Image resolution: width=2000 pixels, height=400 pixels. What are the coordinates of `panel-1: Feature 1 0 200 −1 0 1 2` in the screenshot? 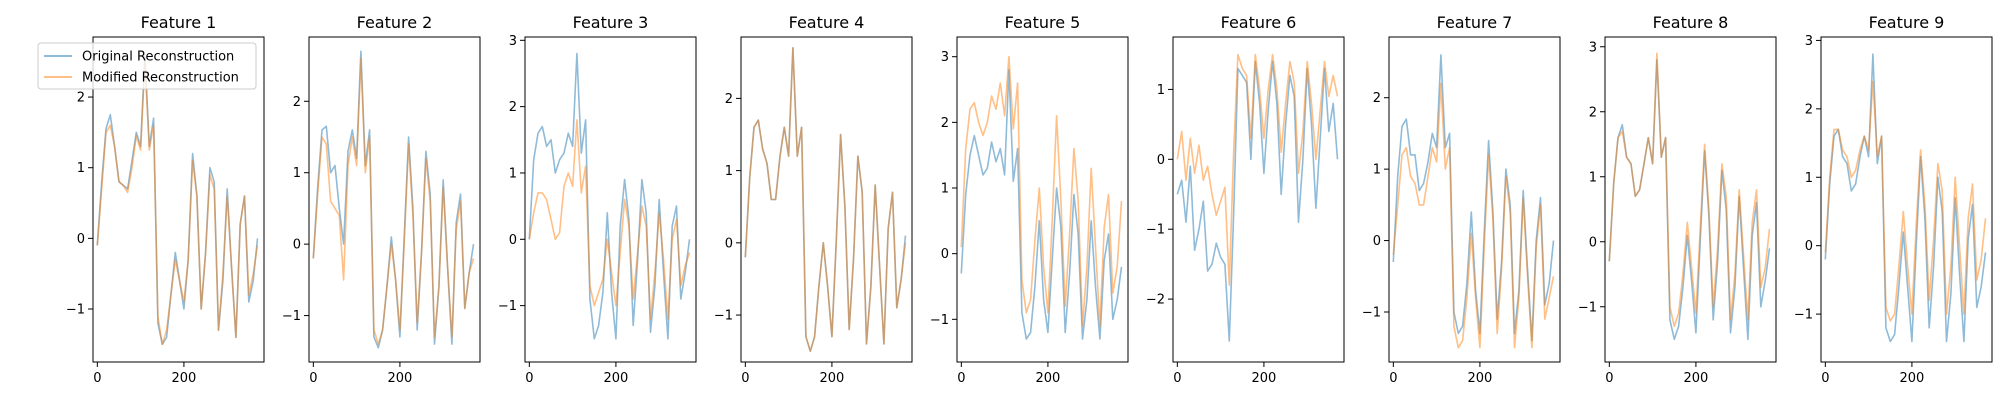 It's located at (165, 199).